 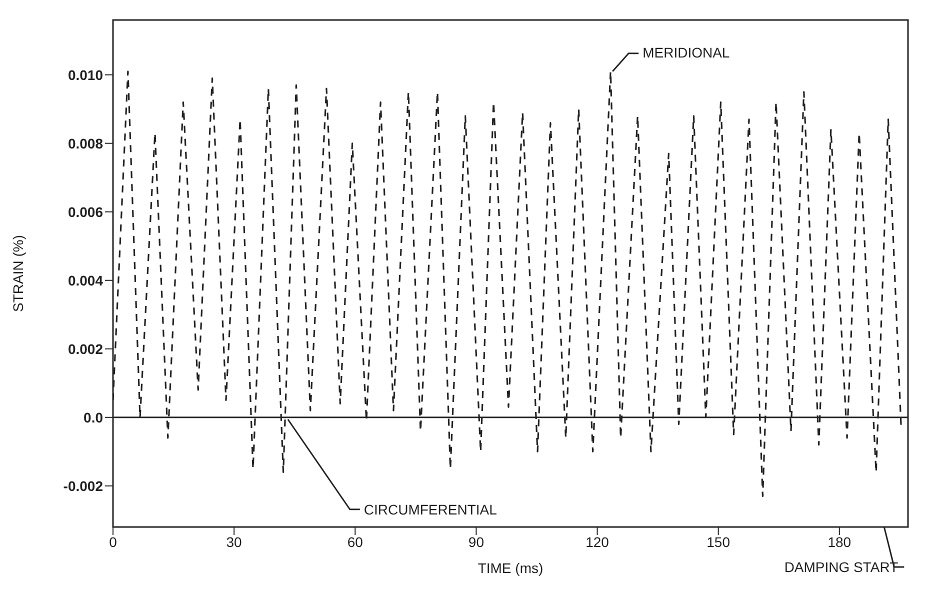 I want to click on x-tick-label: 30, so click(x=234, y=542).